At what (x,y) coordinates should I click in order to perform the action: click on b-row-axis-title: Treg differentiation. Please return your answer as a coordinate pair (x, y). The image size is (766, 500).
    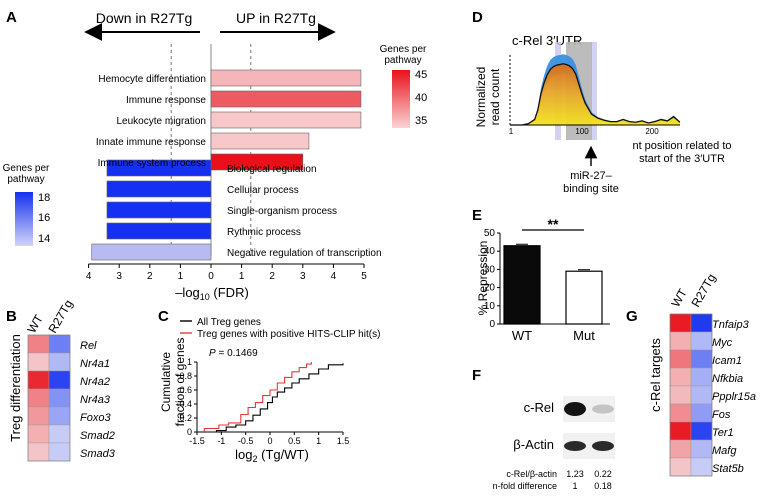
    Looking at the image, I should click on (15, 388).